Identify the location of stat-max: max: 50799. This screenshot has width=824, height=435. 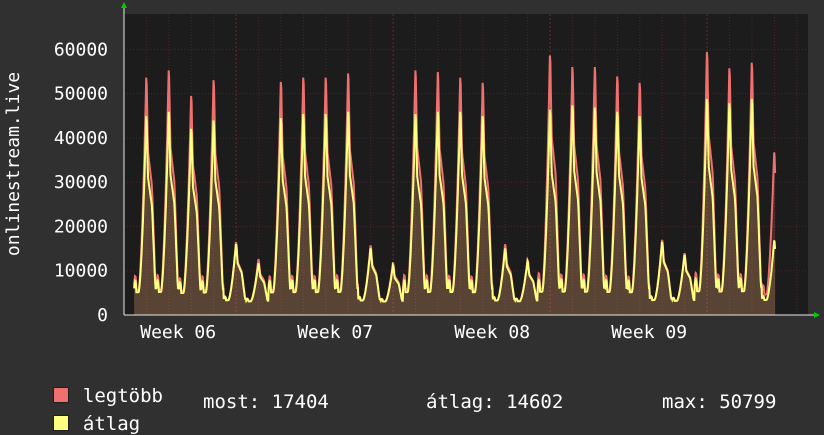
(719, 402).